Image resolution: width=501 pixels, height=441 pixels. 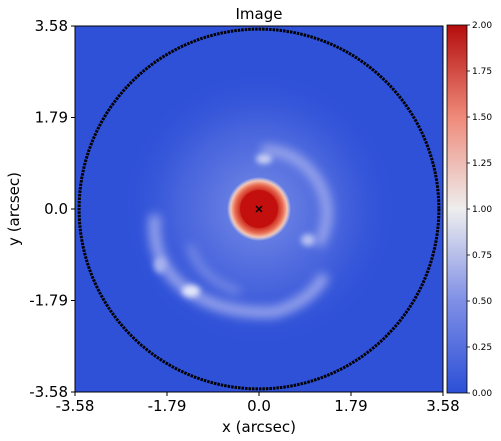 I want to click on colorbar-tick-label: 1.50, so click(x=482, y=118).